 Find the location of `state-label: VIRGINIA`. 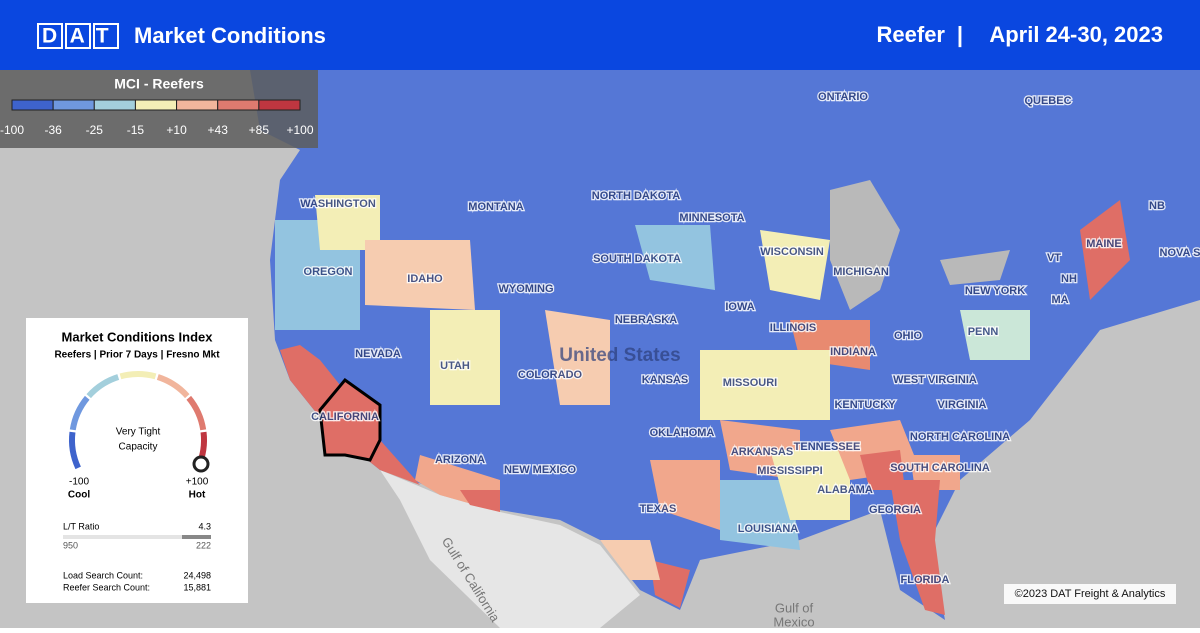

state-label: VIRGINIA is located at coordinates (962, 405).